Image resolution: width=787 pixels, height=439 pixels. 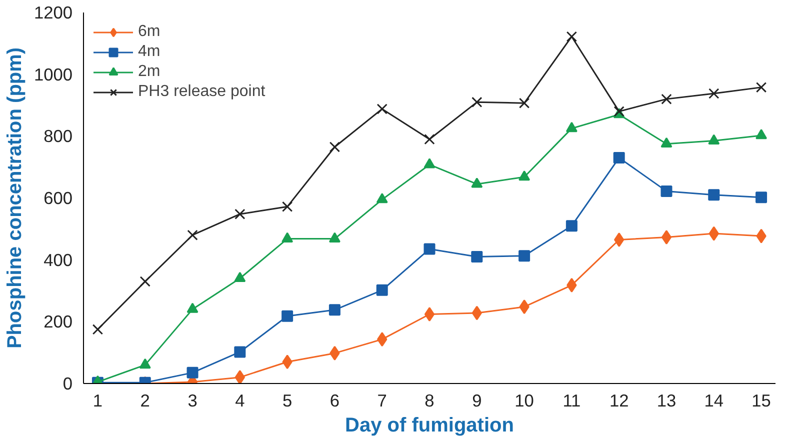 I want to click on y-tick-label: 1000, so click(x=53, y=74).